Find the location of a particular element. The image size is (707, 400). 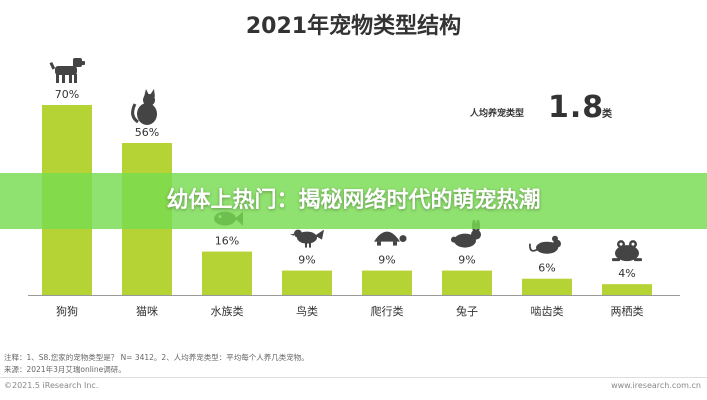

bar-value-label: 56% is located at coordinates (147, 132).